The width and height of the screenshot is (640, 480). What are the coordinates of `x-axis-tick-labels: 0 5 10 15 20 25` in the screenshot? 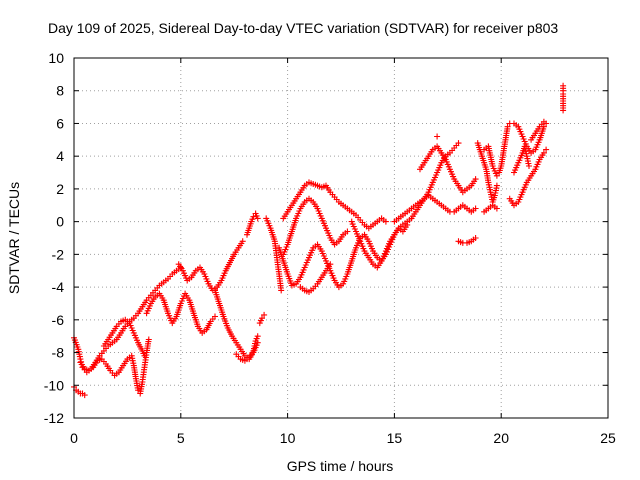 It's located at (343, 438).